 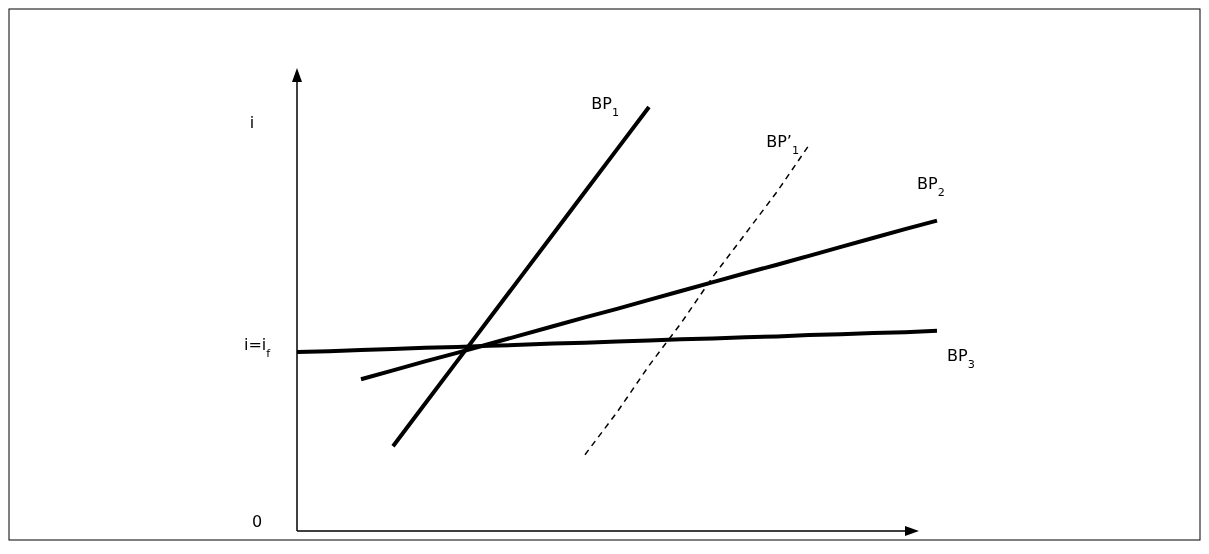 What do you see at coordinates (258, 347) in the screenshot?
I see `text: i=i$_{f}$` at bounding box center [258, 347].